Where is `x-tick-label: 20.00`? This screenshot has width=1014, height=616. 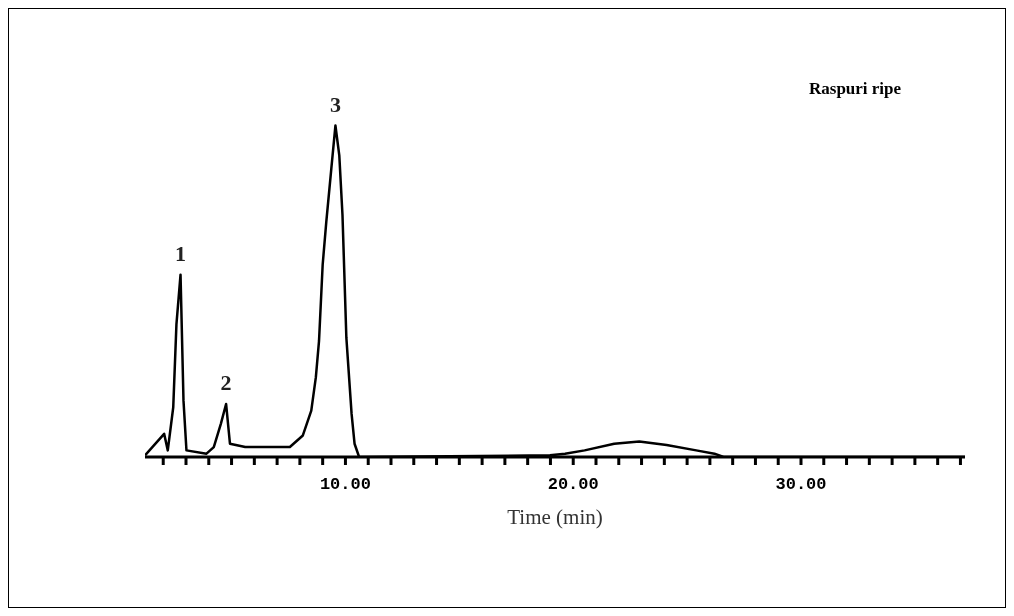
x-tick-label: 20.00 is located at coordinates (573, 484).